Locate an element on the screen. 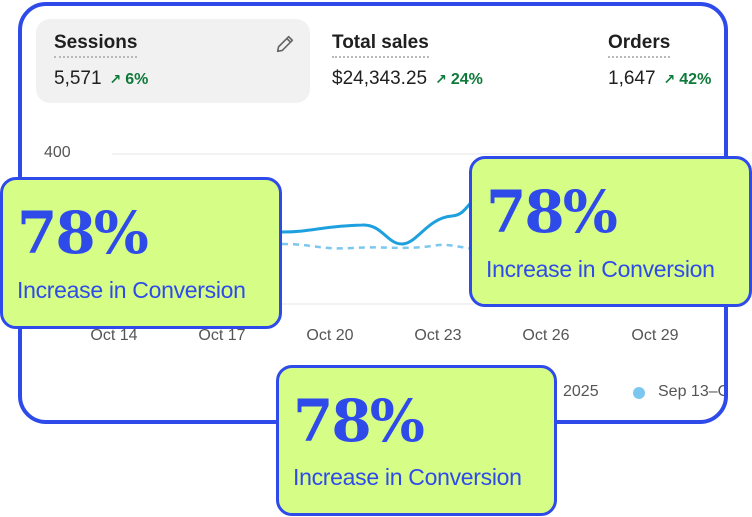 This screenshot has width=752, height=517. x-axis-tick: Oct 23 is located at coordinates (438, 335).